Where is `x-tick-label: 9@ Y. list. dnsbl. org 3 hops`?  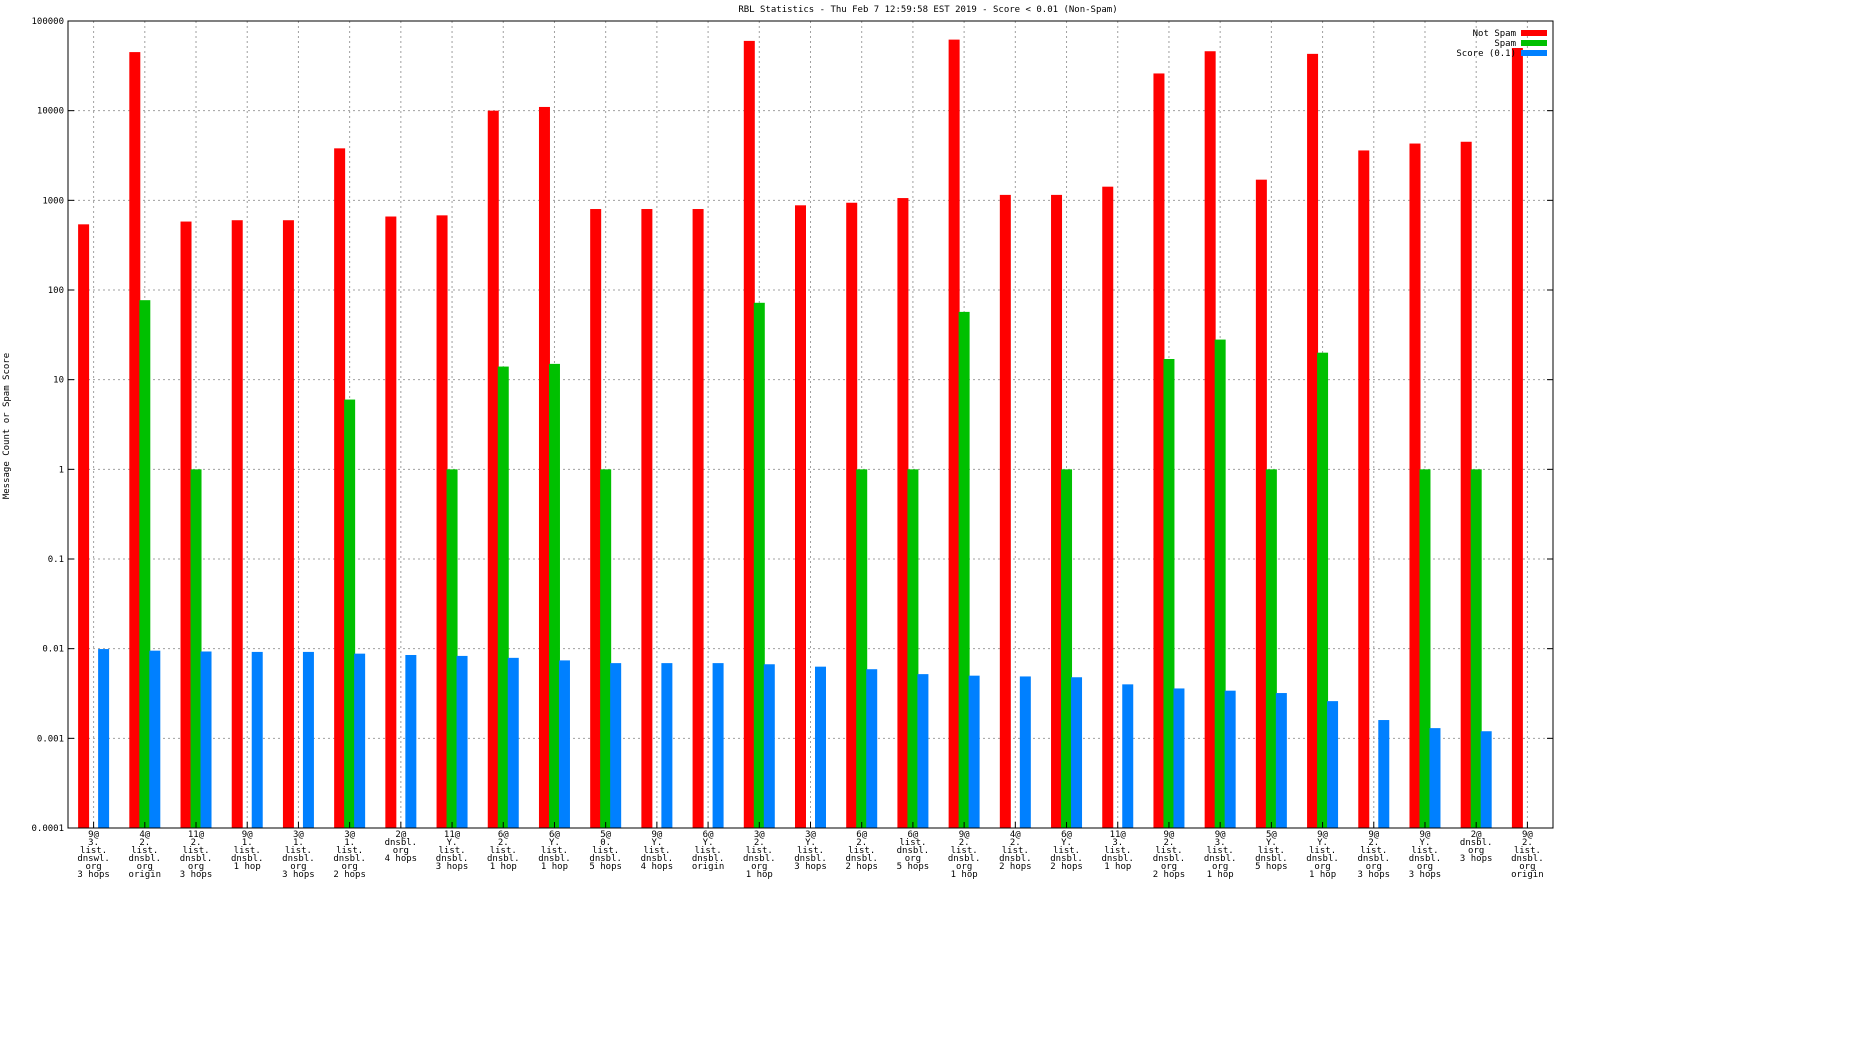 x-tick-label: 9@ Y. list. dnsbl. org 3 hops is located at coordinates (1425, 855).